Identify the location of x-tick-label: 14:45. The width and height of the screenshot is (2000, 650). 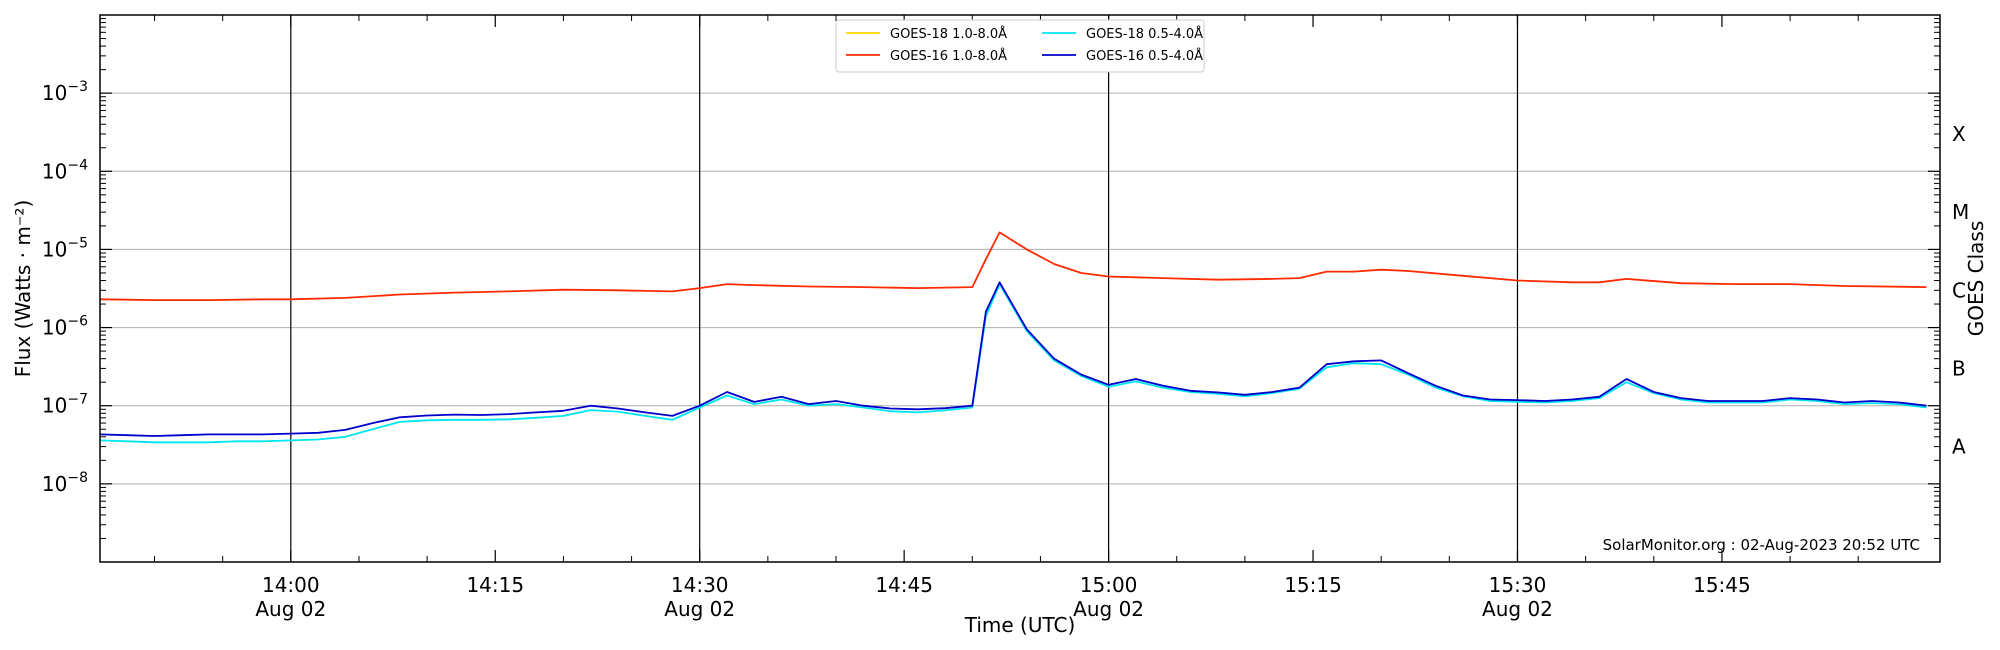
(904, 585).